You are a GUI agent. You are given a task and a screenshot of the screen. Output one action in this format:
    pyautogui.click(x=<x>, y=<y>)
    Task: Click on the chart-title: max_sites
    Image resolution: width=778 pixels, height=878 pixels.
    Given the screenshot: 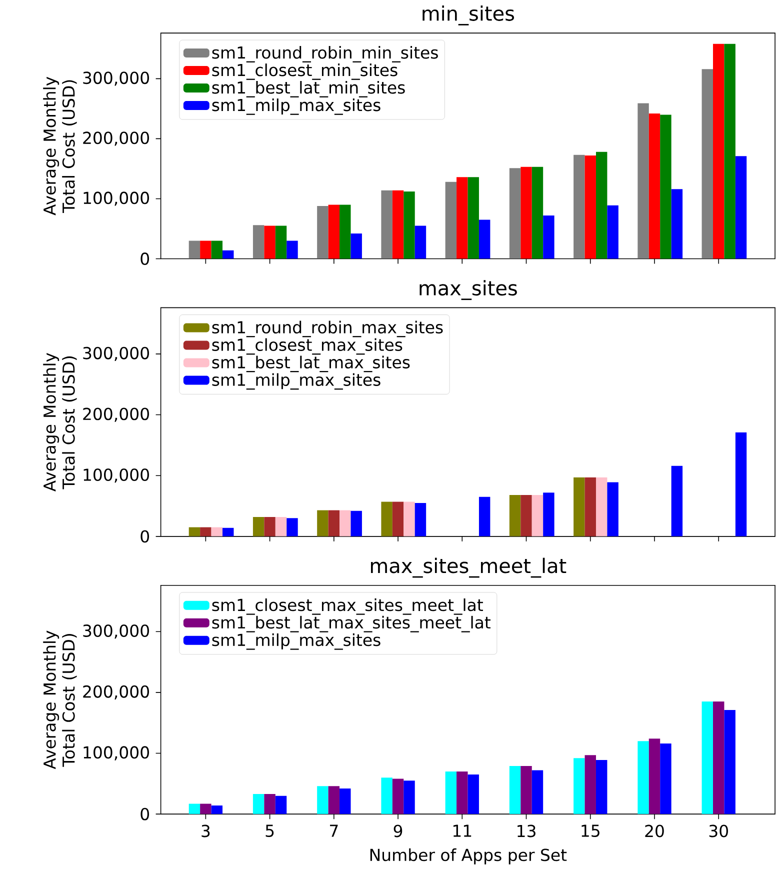 What is the action you would take?
    pyautogui.click(x=468, y=290)
    